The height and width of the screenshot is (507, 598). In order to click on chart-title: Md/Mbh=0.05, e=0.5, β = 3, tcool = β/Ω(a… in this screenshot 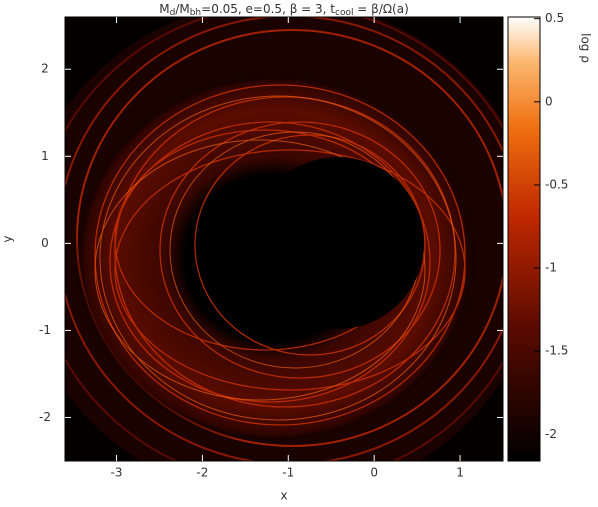, I will do `click(284, 10)`.